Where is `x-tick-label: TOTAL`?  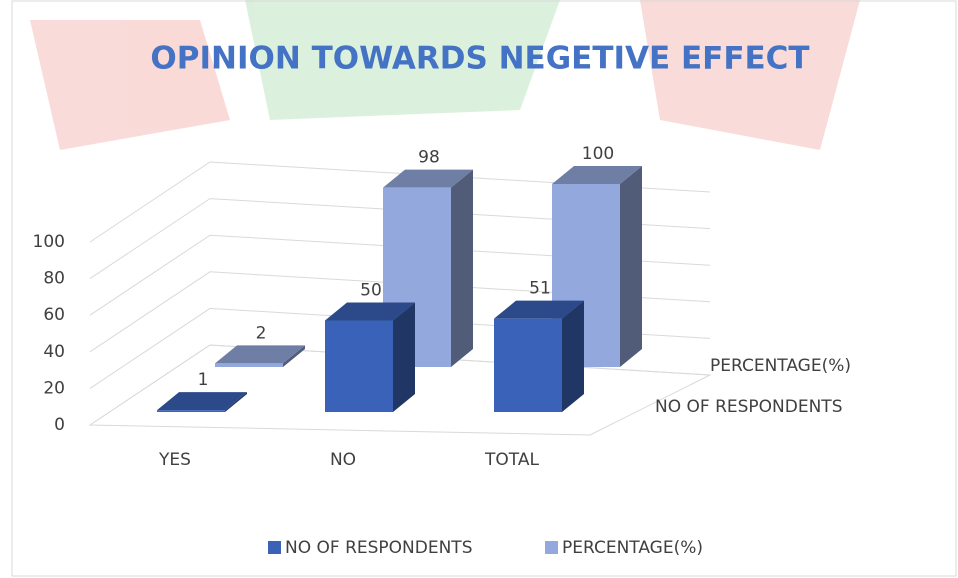 x-tick-label: TOTAL is located at coordinates (511, 460).